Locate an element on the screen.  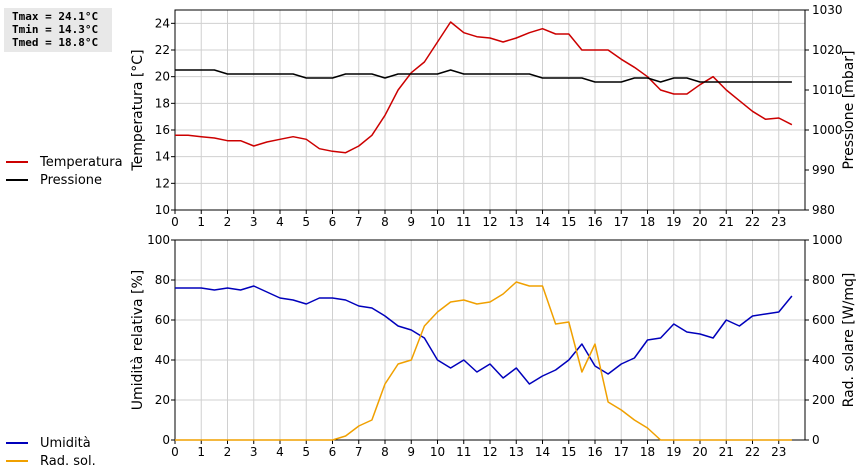
chart2-ytick-label: 60 is located at coordinates (162, 320).